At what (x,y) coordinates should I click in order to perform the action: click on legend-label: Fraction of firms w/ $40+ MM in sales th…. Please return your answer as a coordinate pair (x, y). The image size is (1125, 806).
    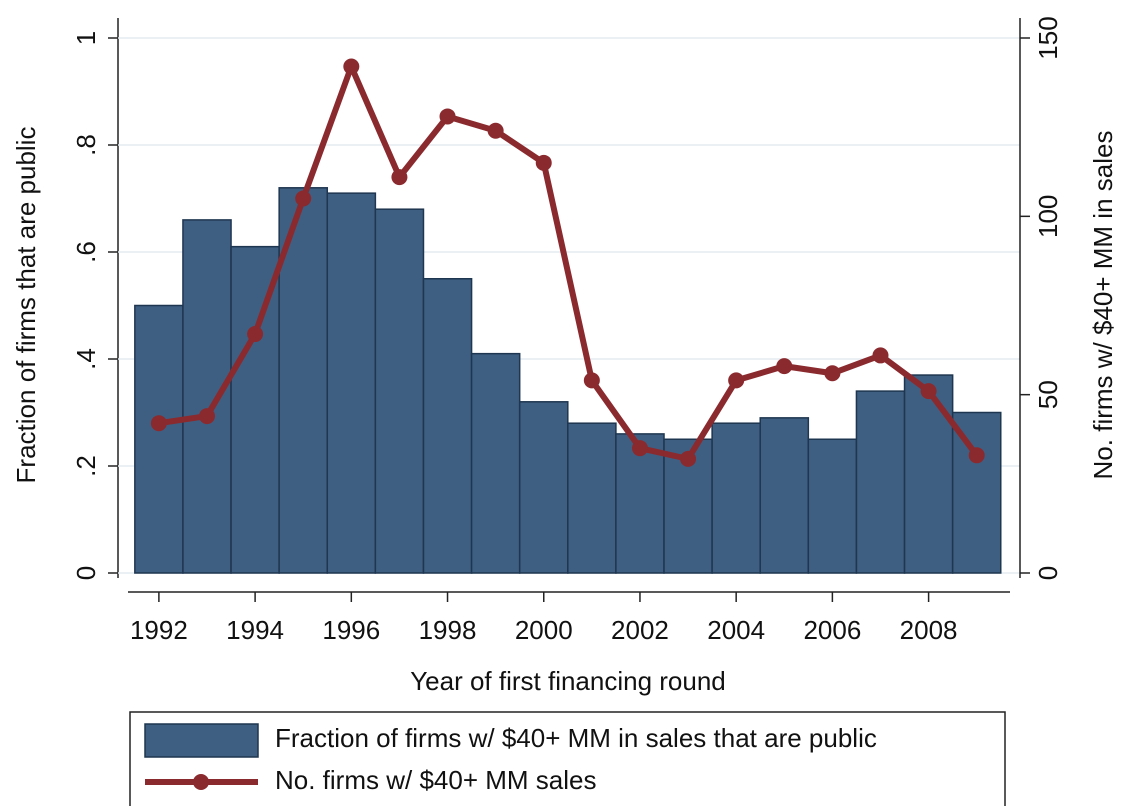
    Looking at the image, I should click on (576, 738).